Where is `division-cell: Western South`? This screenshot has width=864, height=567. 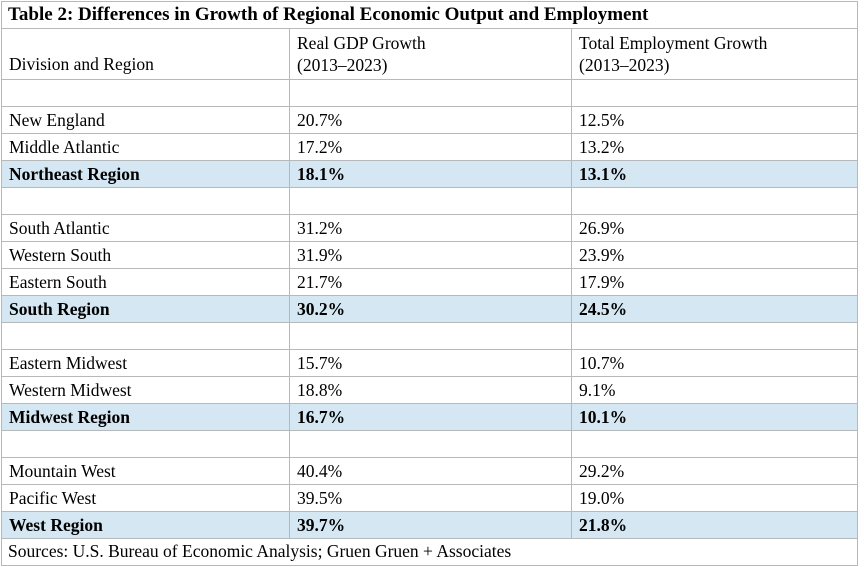
division-cell: Western South is located at coordinates (146, 255).